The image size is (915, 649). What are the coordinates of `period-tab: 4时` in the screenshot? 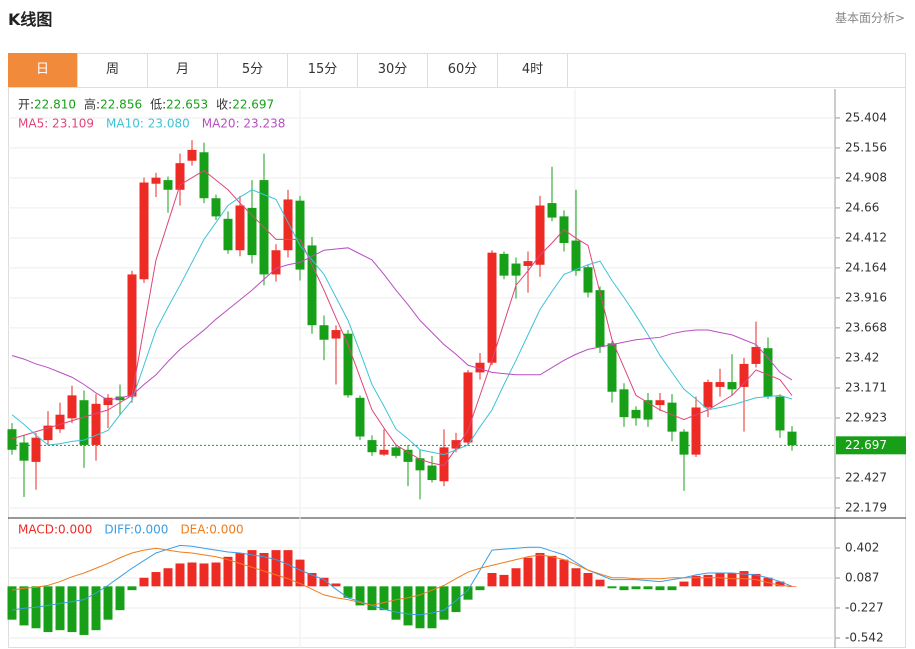 It's located at (533, 70).